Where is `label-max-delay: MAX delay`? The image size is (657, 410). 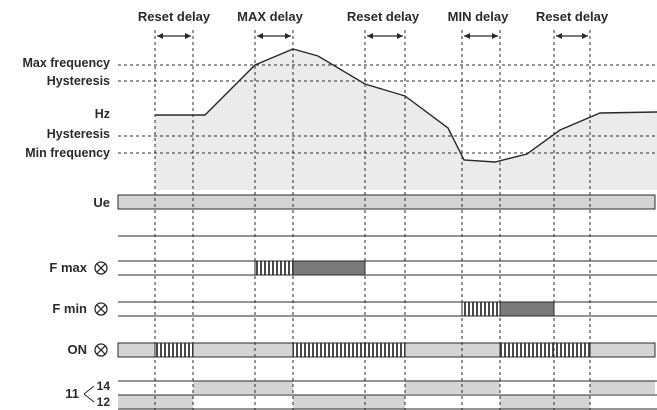
label-max-delay: MAX delay is located at coordinates (270, 16).